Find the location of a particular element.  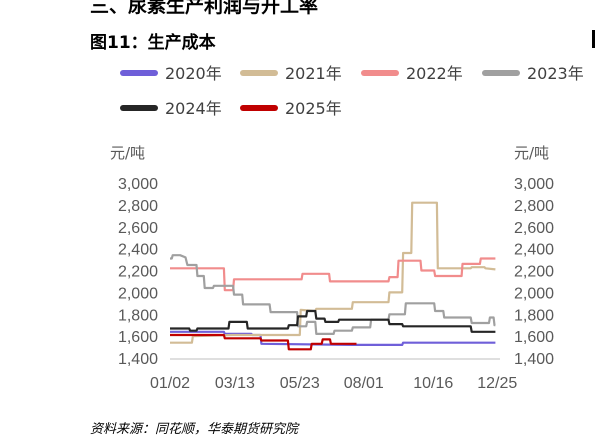

series-line-2022 is located at coordinates (333, 274).